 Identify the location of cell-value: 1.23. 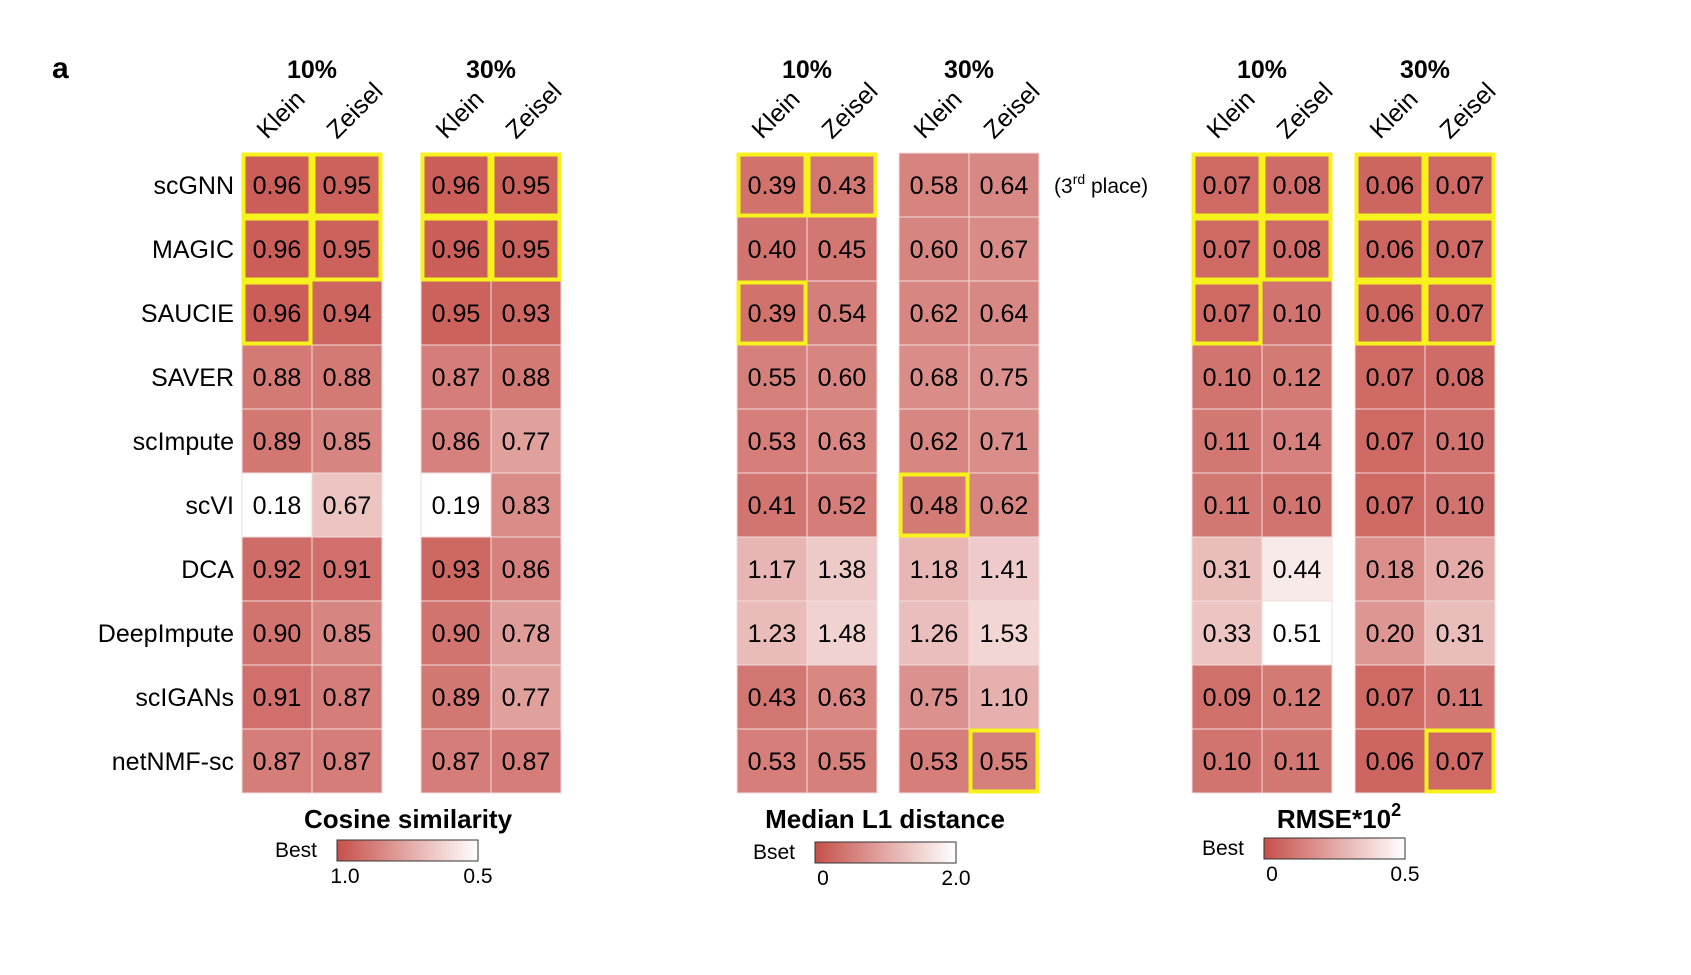
(772, 634).